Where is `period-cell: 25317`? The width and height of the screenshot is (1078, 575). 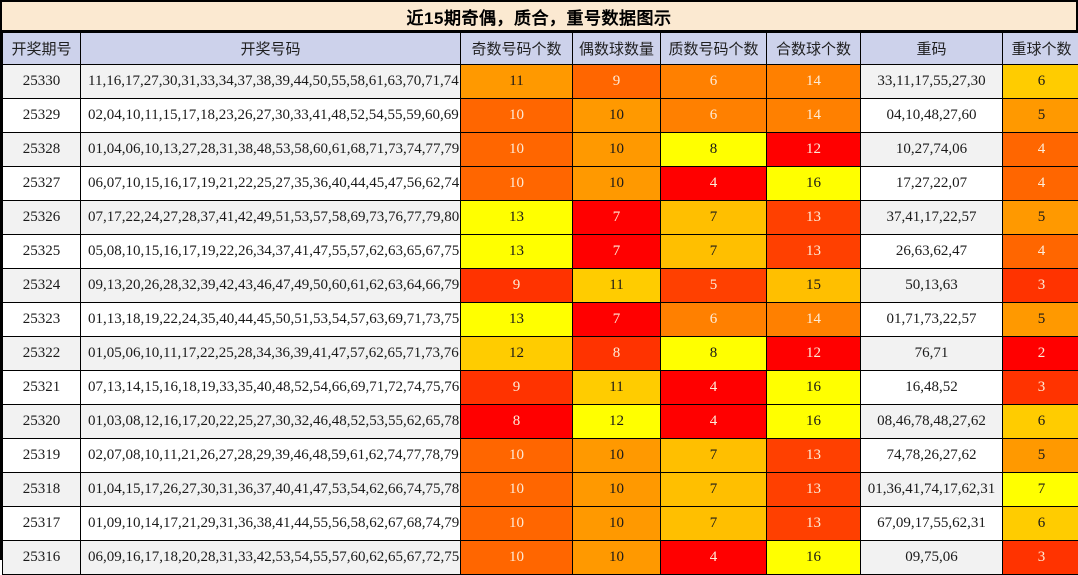 period-cell: 25317 is located at coordinates (42, 524).